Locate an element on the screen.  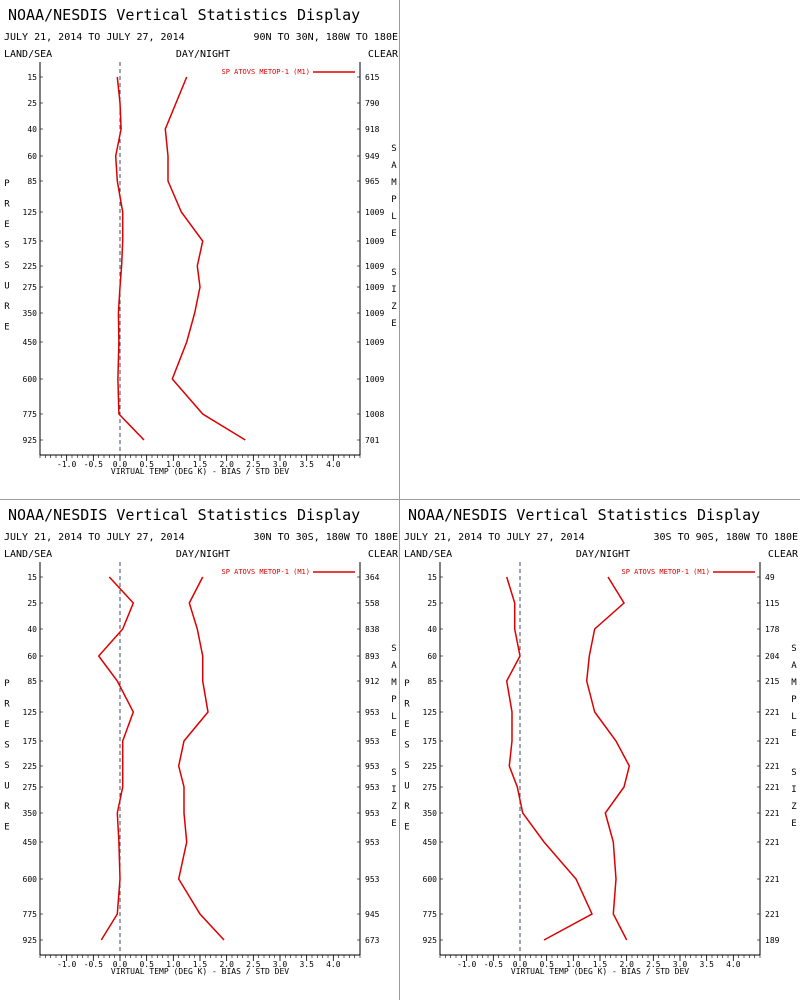
x-tick-label: 4.0 is located at coordinates (733, 964).